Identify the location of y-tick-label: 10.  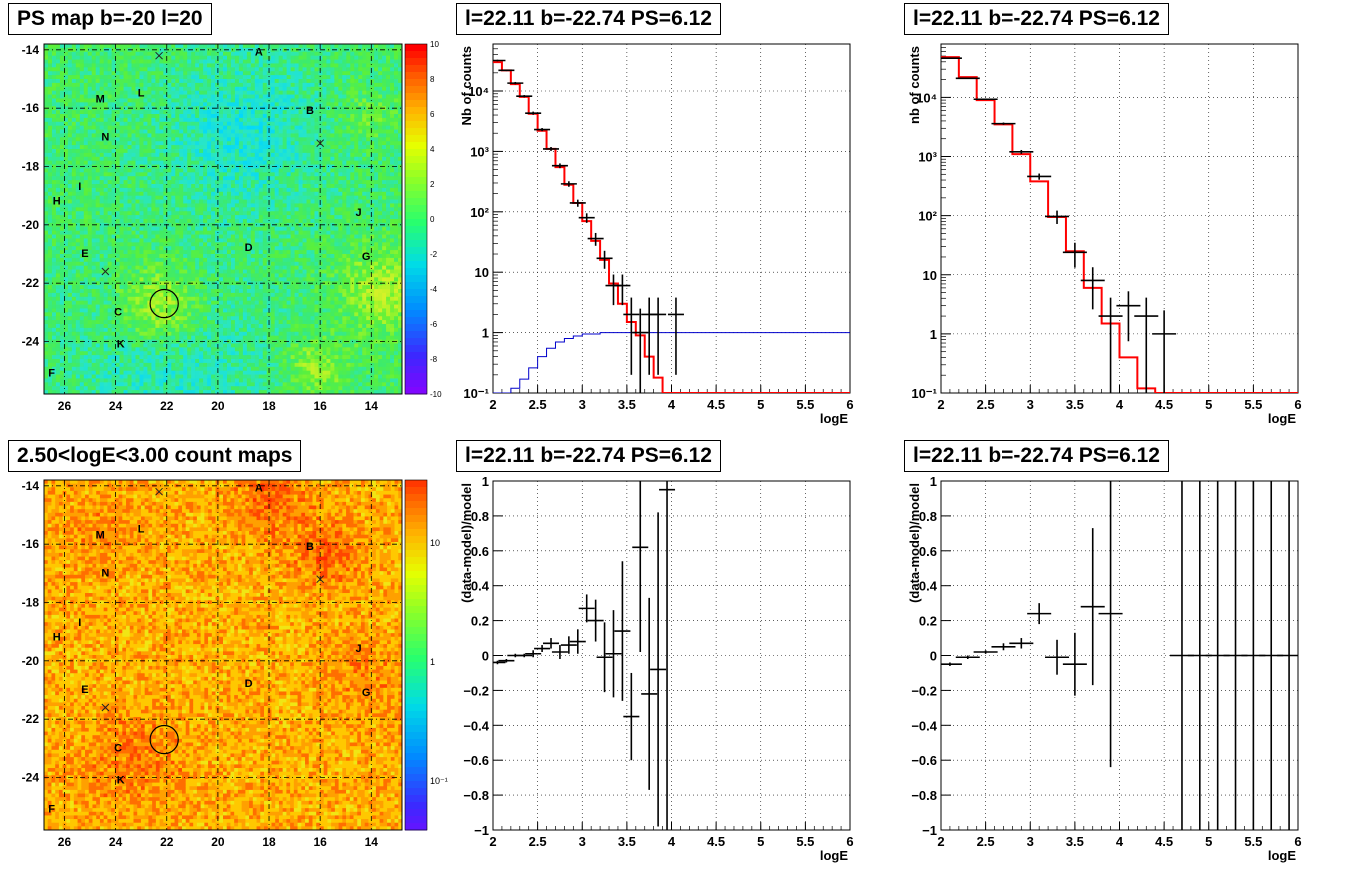
(930, 275).